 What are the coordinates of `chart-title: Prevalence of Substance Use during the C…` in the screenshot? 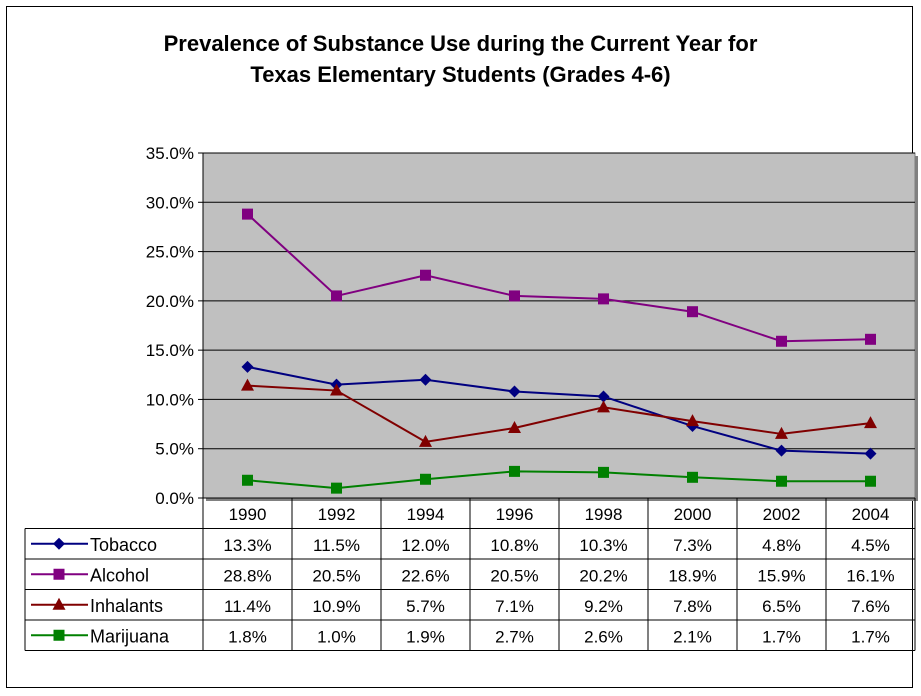 It's located at (460, 59).